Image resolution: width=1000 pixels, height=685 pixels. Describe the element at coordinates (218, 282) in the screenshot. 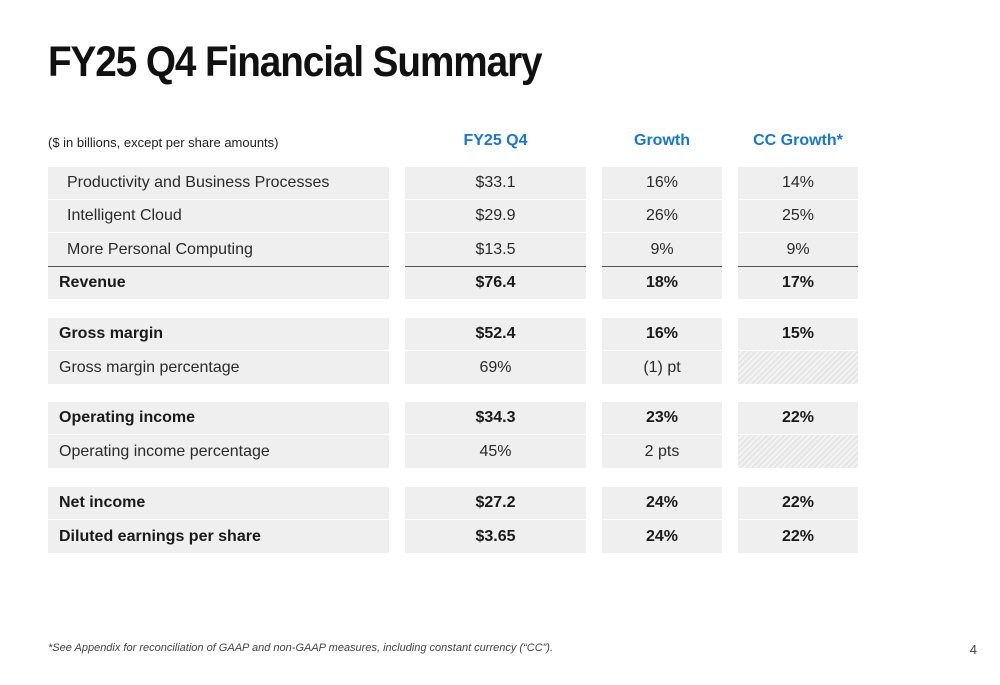

I see `row-label: Revenue` at that location.